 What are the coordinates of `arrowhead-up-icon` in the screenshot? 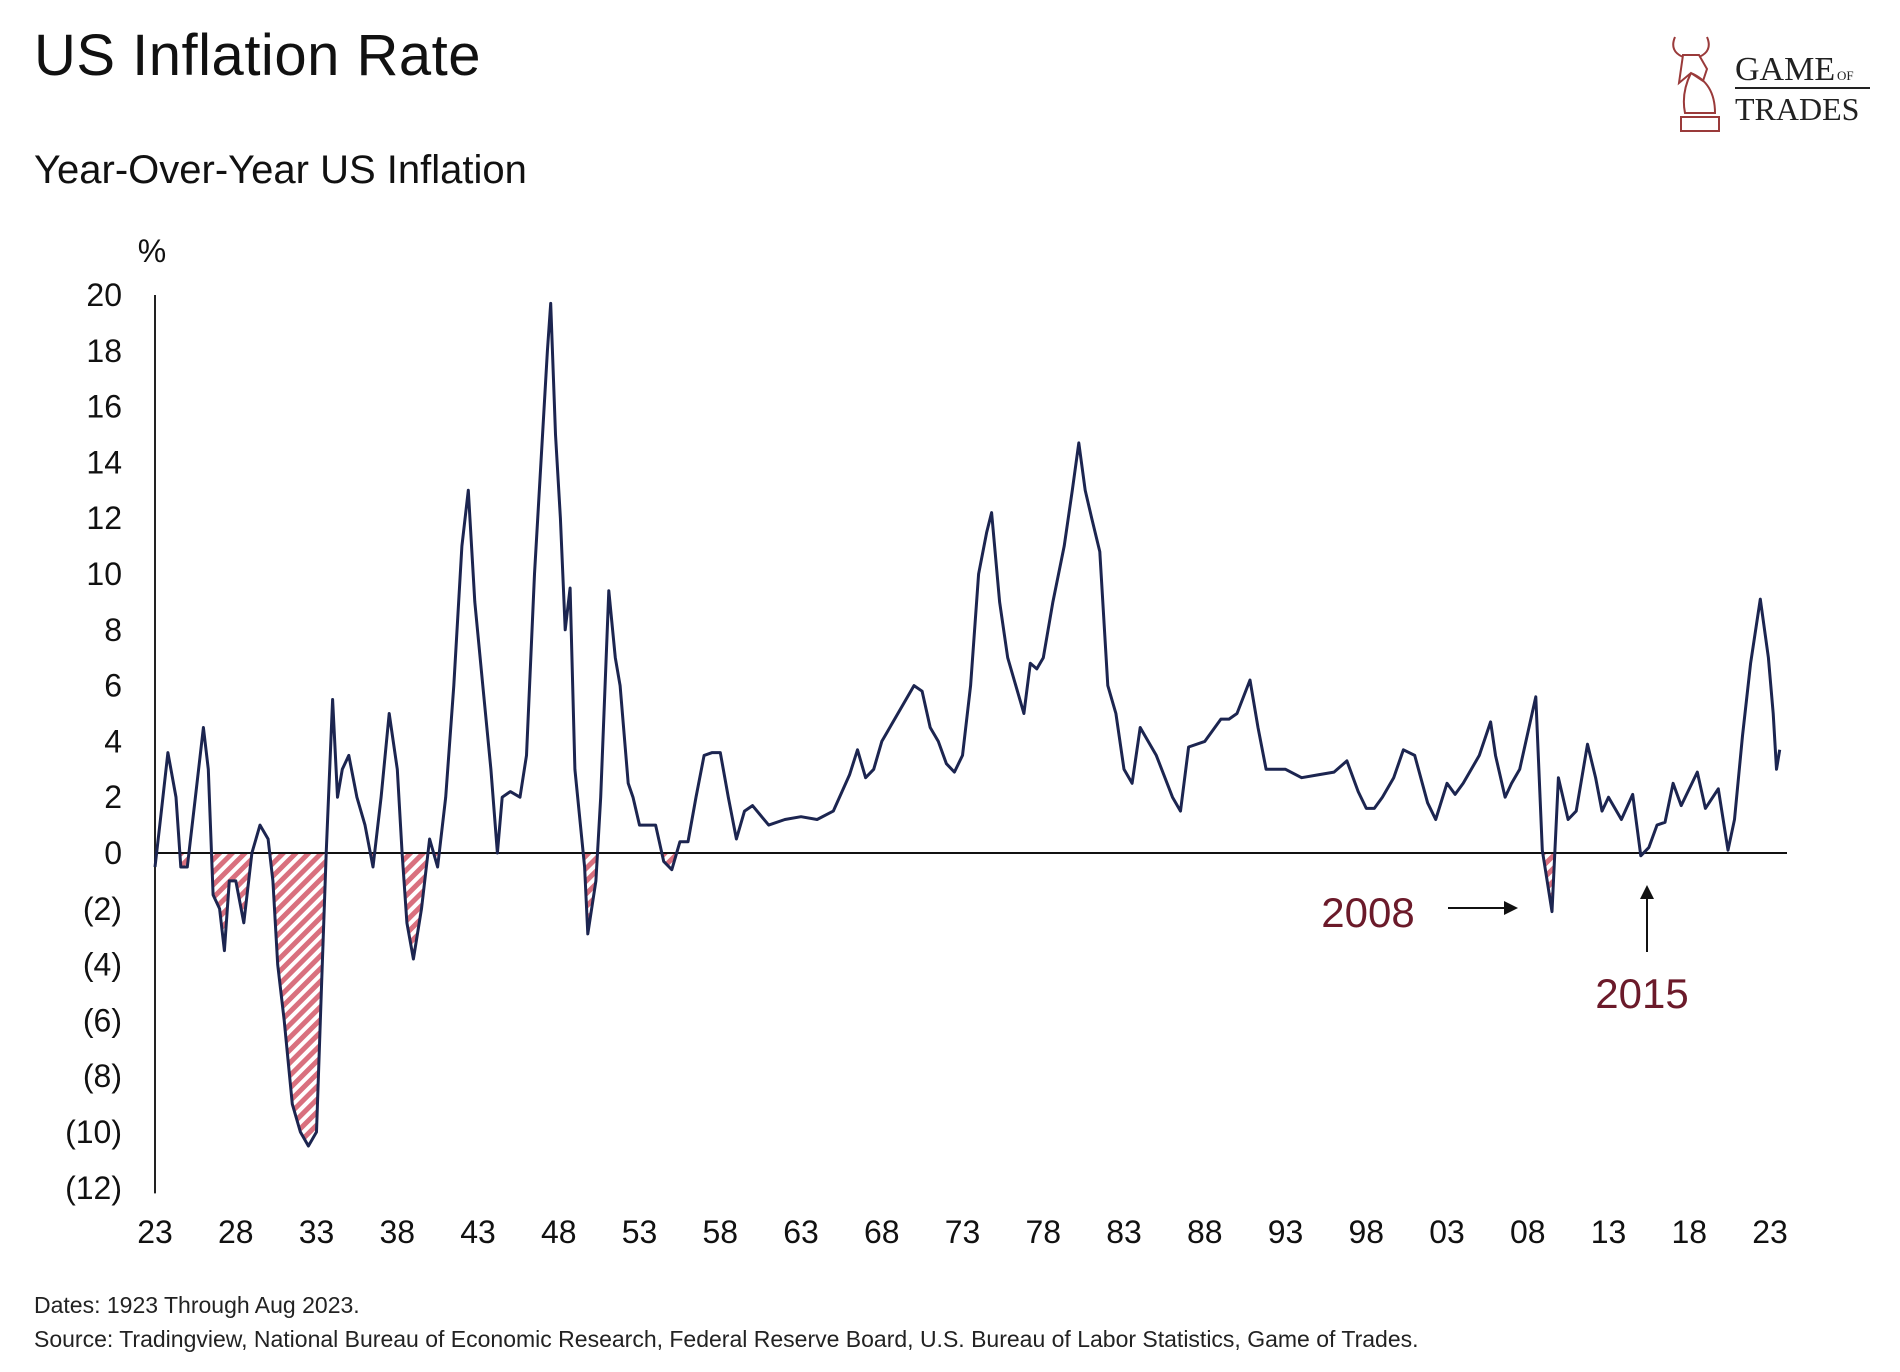 It's located at (1647, 892).